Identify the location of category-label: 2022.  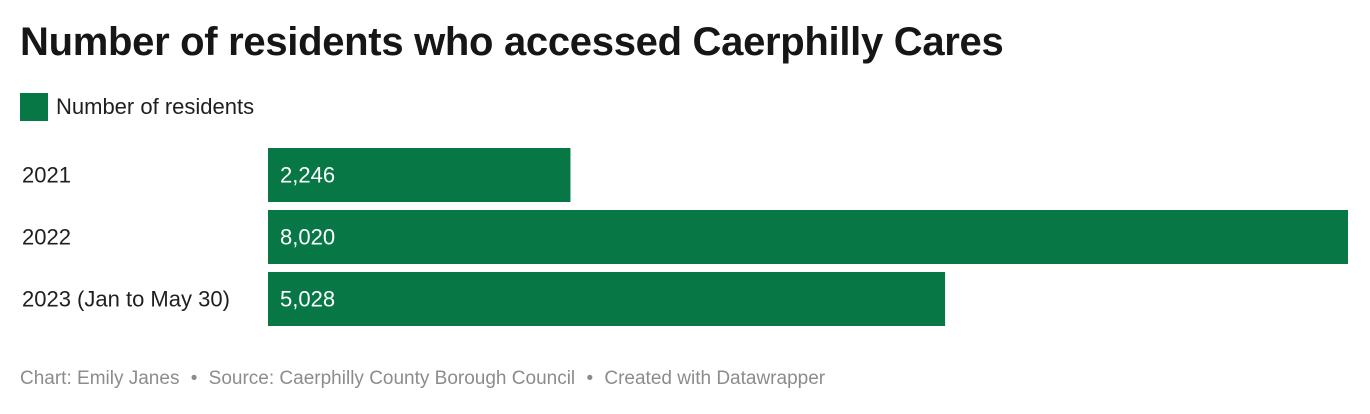
(46, 237).